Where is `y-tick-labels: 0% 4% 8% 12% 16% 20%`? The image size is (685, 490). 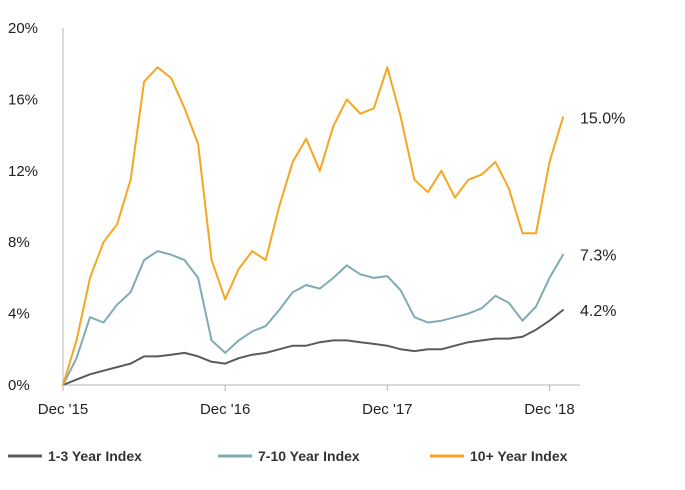 y-tick-labels: 0% 4% 8% 12% 16% 20% is located at coordinates (23, 207).